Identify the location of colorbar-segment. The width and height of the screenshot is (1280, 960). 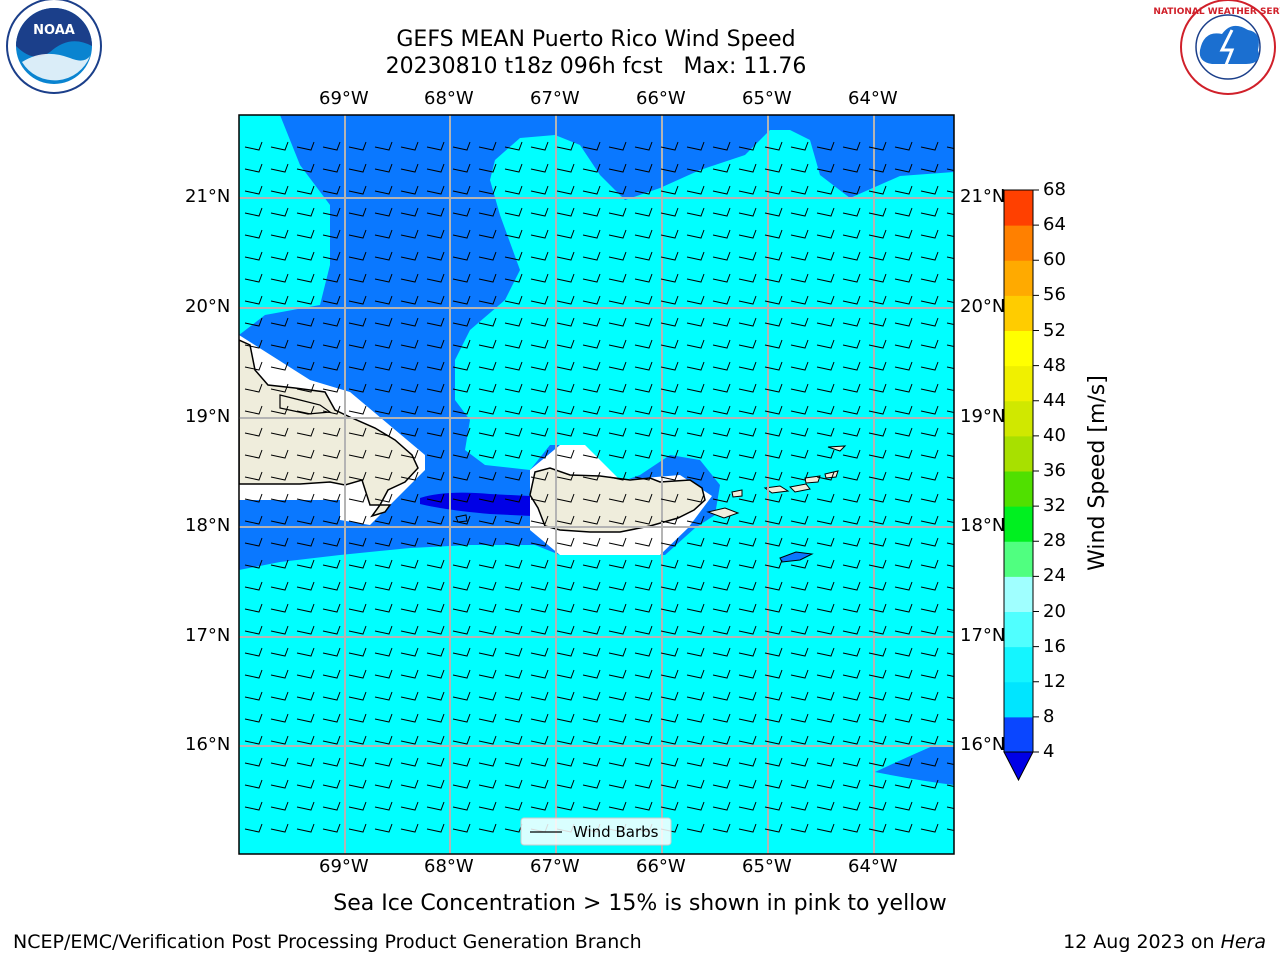
(1018, 418).